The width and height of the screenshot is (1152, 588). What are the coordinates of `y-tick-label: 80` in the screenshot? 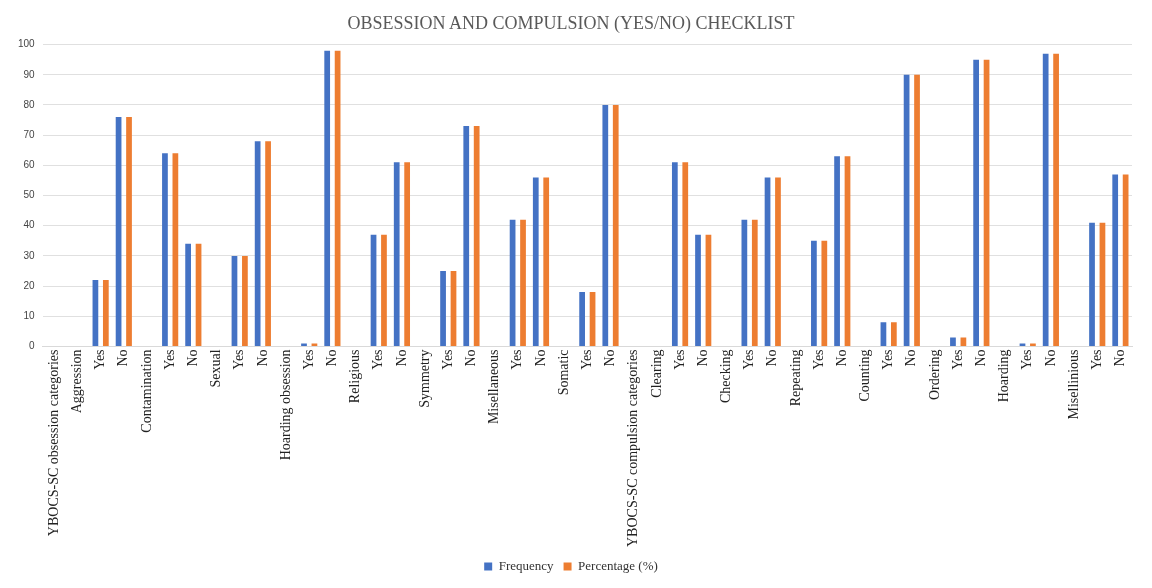 It's located at (29, 104).